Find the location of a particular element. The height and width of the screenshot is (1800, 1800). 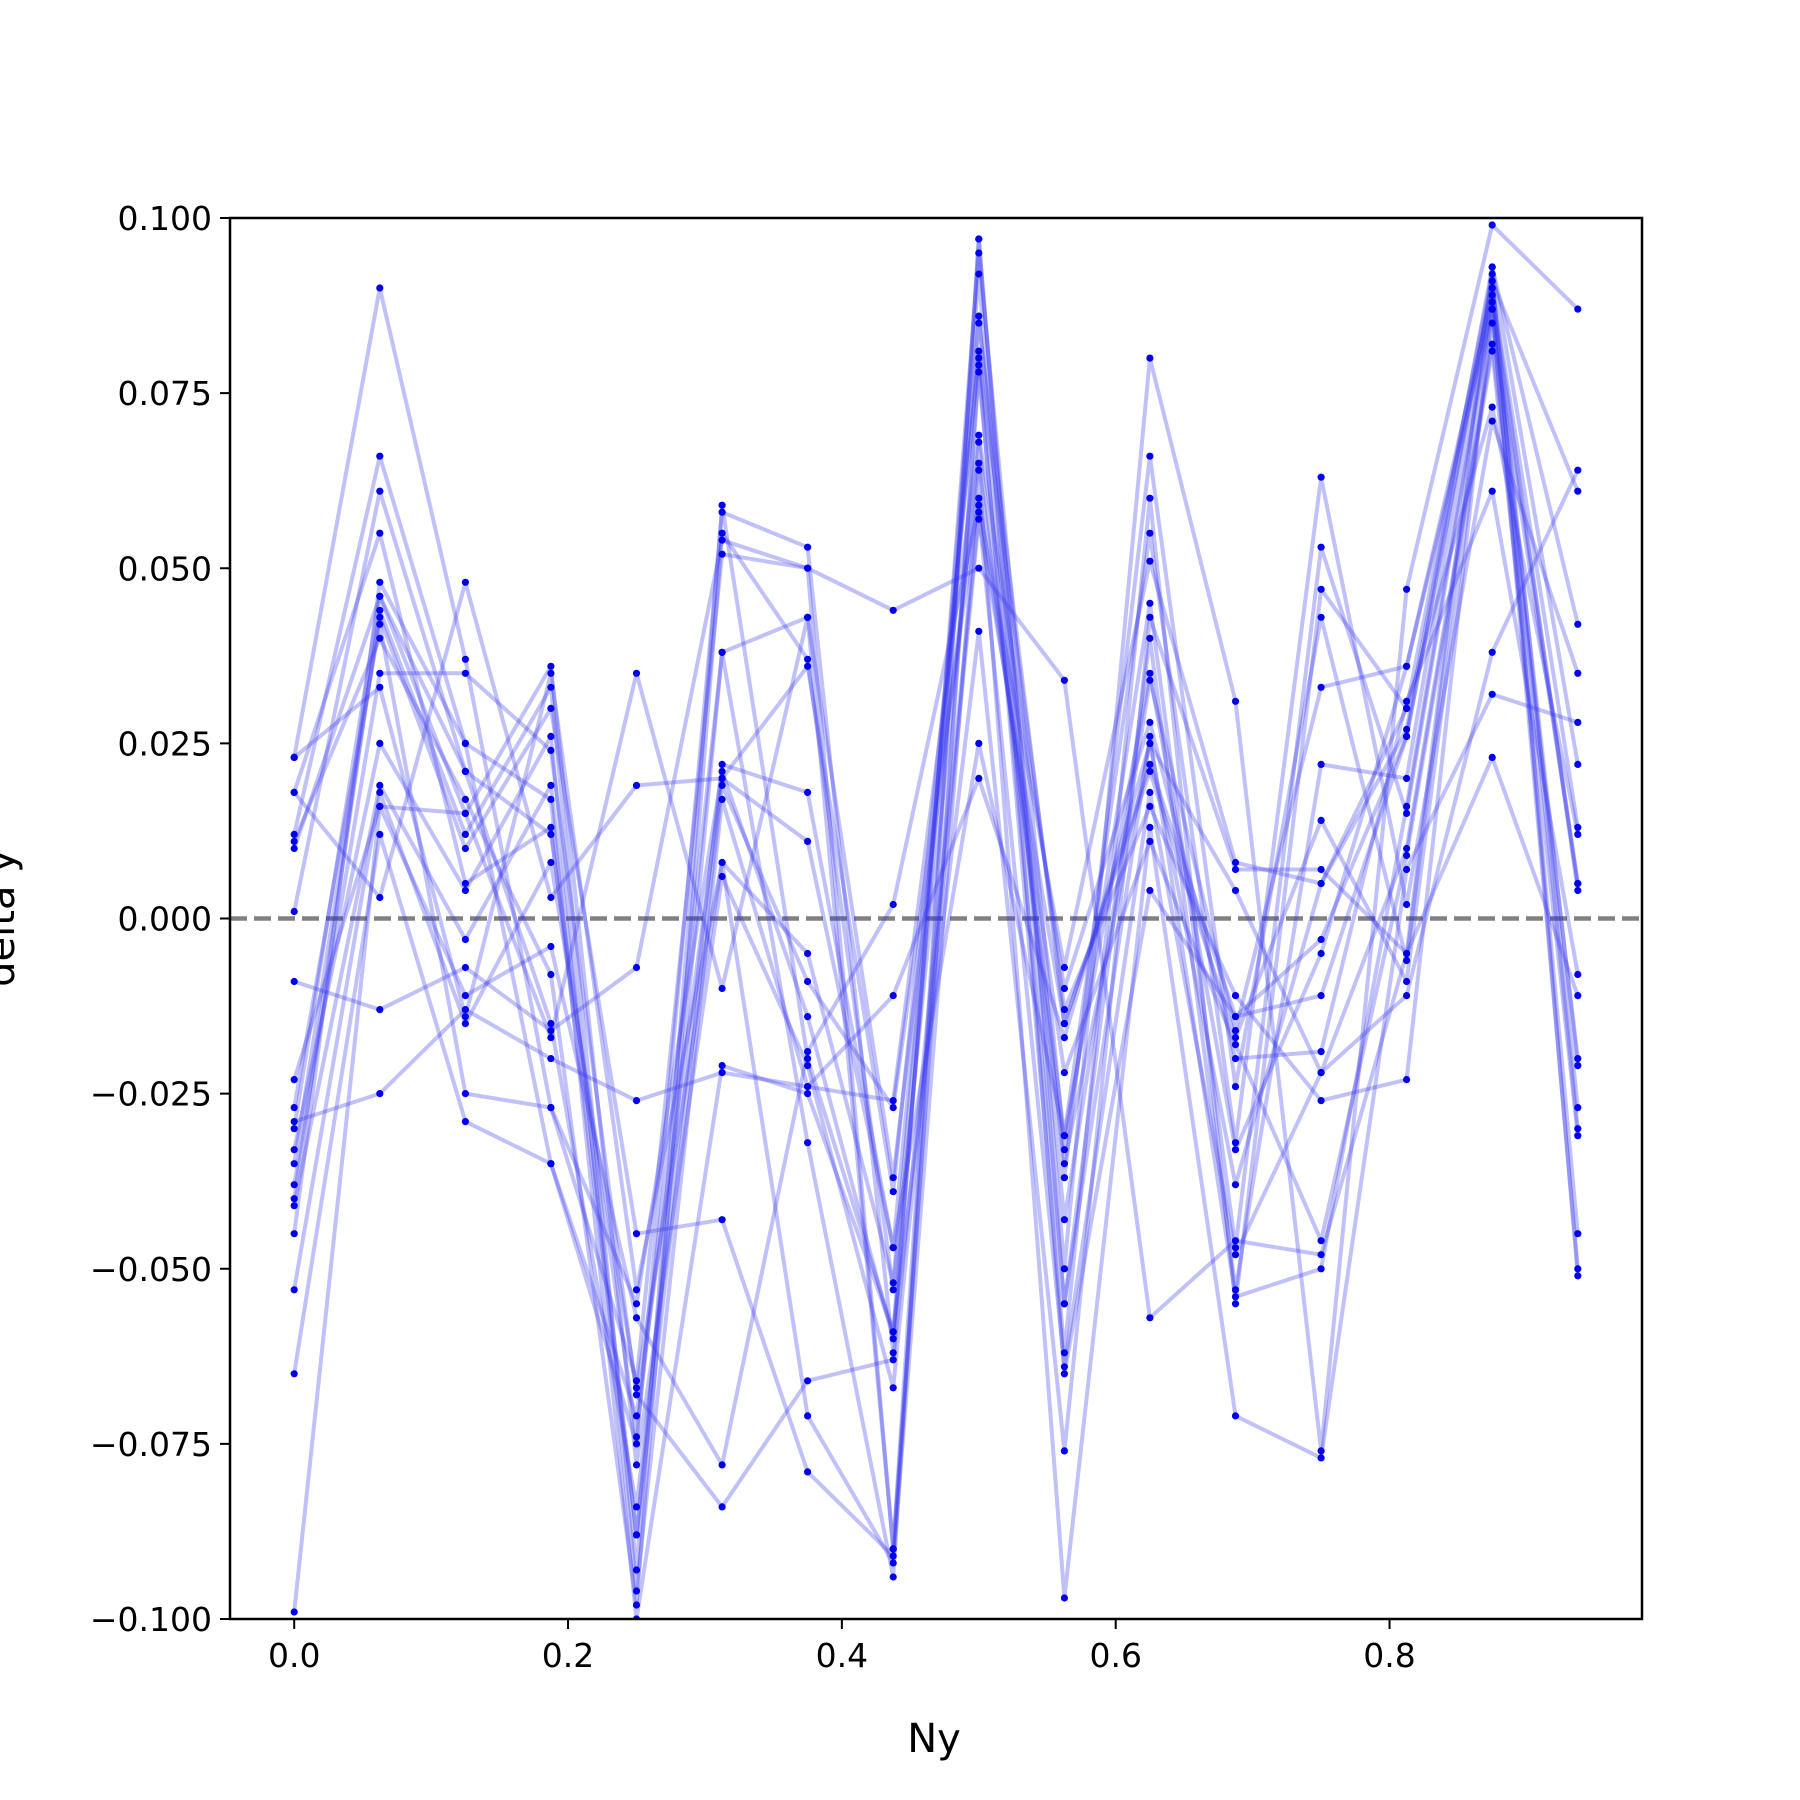

x-tick-label: 0.0 is located at coordinates (294, 1655).